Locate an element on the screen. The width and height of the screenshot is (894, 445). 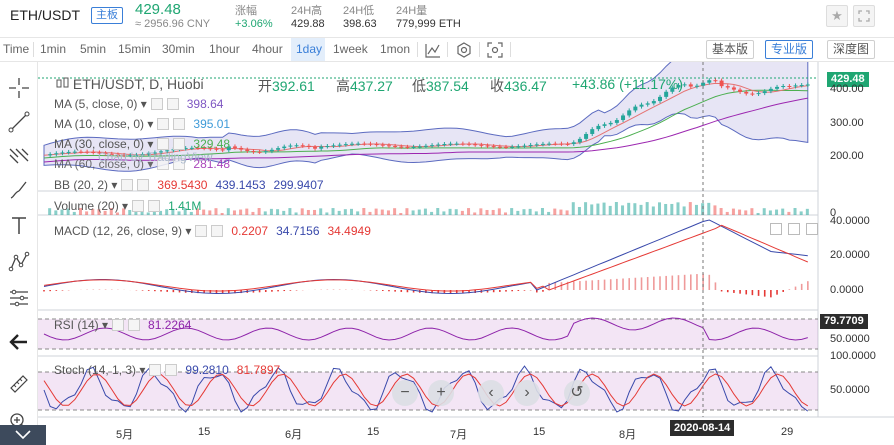
interval-1min: 1min is located at coordinates (53, 49).